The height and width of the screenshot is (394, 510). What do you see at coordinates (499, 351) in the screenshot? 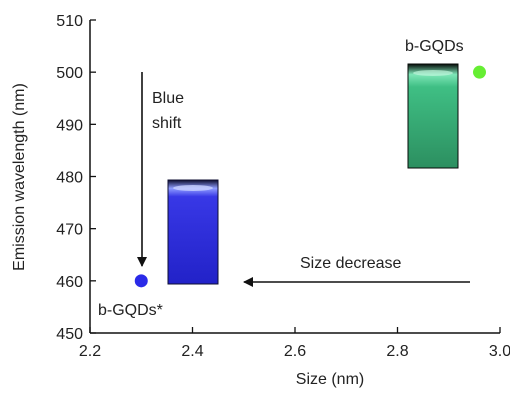
I see `x-tick-label: 3.0` at bounding box center [499, 351].